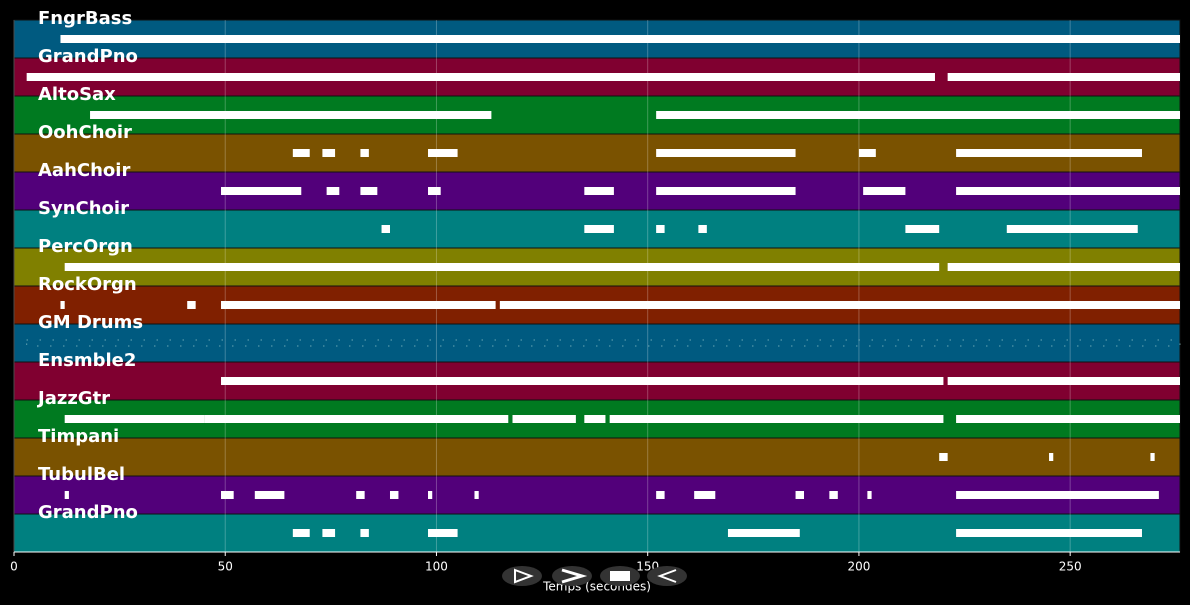  Describe the element at coordinates (83, 208) in the screenshot. I see `track-name: SynChoir` at that location.